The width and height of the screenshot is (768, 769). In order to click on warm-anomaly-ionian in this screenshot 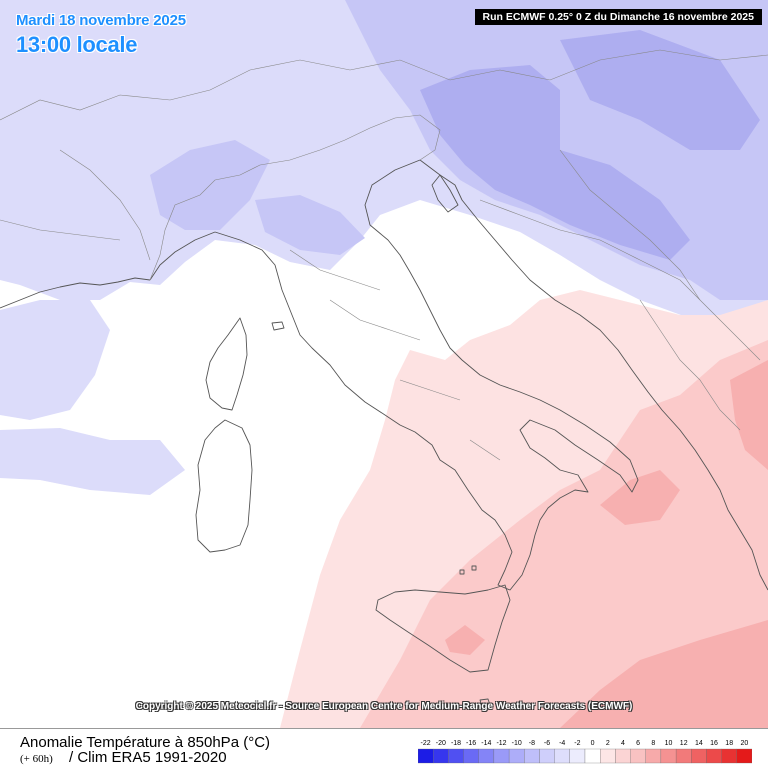, I will do `click(640, 497)`.